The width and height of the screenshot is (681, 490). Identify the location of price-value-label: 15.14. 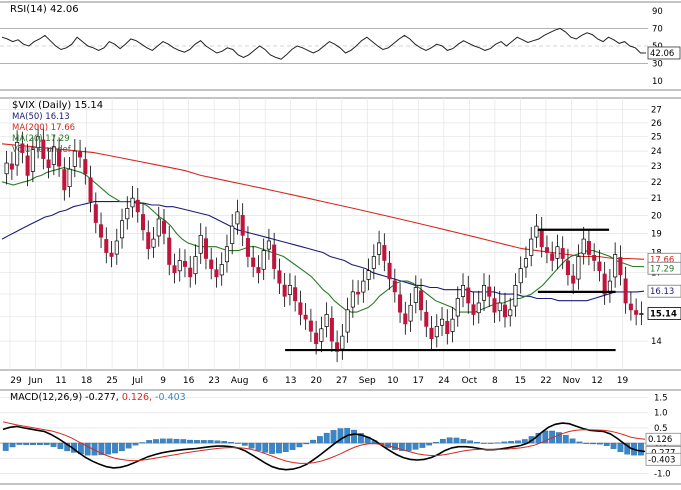
(663, 315).